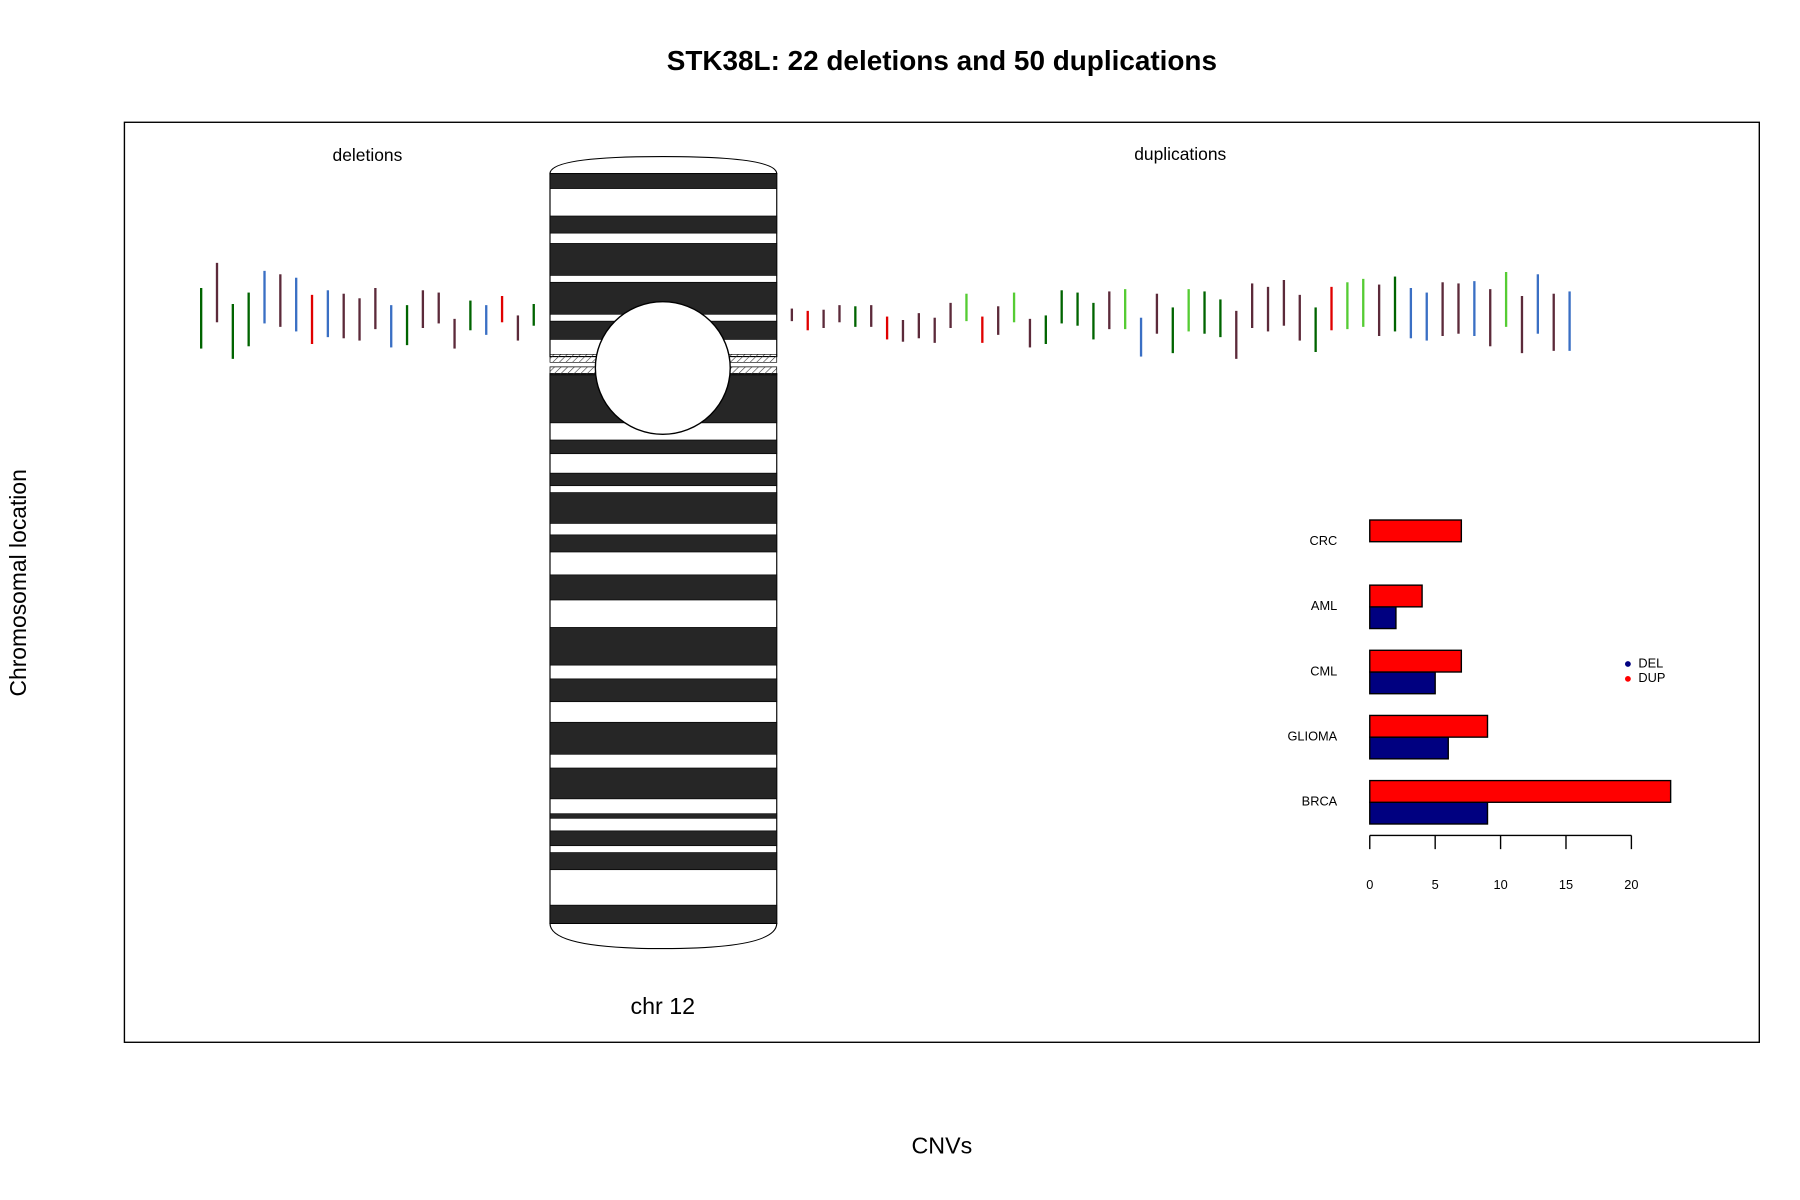 The width and height of the screenshot is (1800, 1200). What do you see at coordinates (942, 60) in the screenshot?
I see `chart-title: STK38L: 22 deletions and 50 duplications` at bounding box center [942, 60].